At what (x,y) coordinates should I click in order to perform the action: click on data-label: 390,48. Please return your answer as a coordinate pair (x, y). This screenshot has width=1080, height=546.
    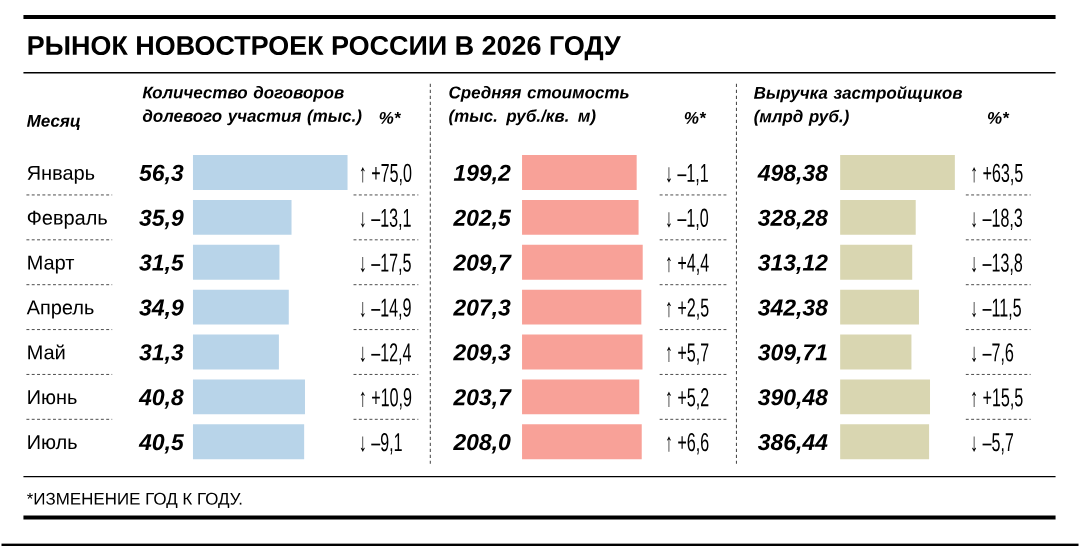
    Looking at the image, I should click on (792, 398).